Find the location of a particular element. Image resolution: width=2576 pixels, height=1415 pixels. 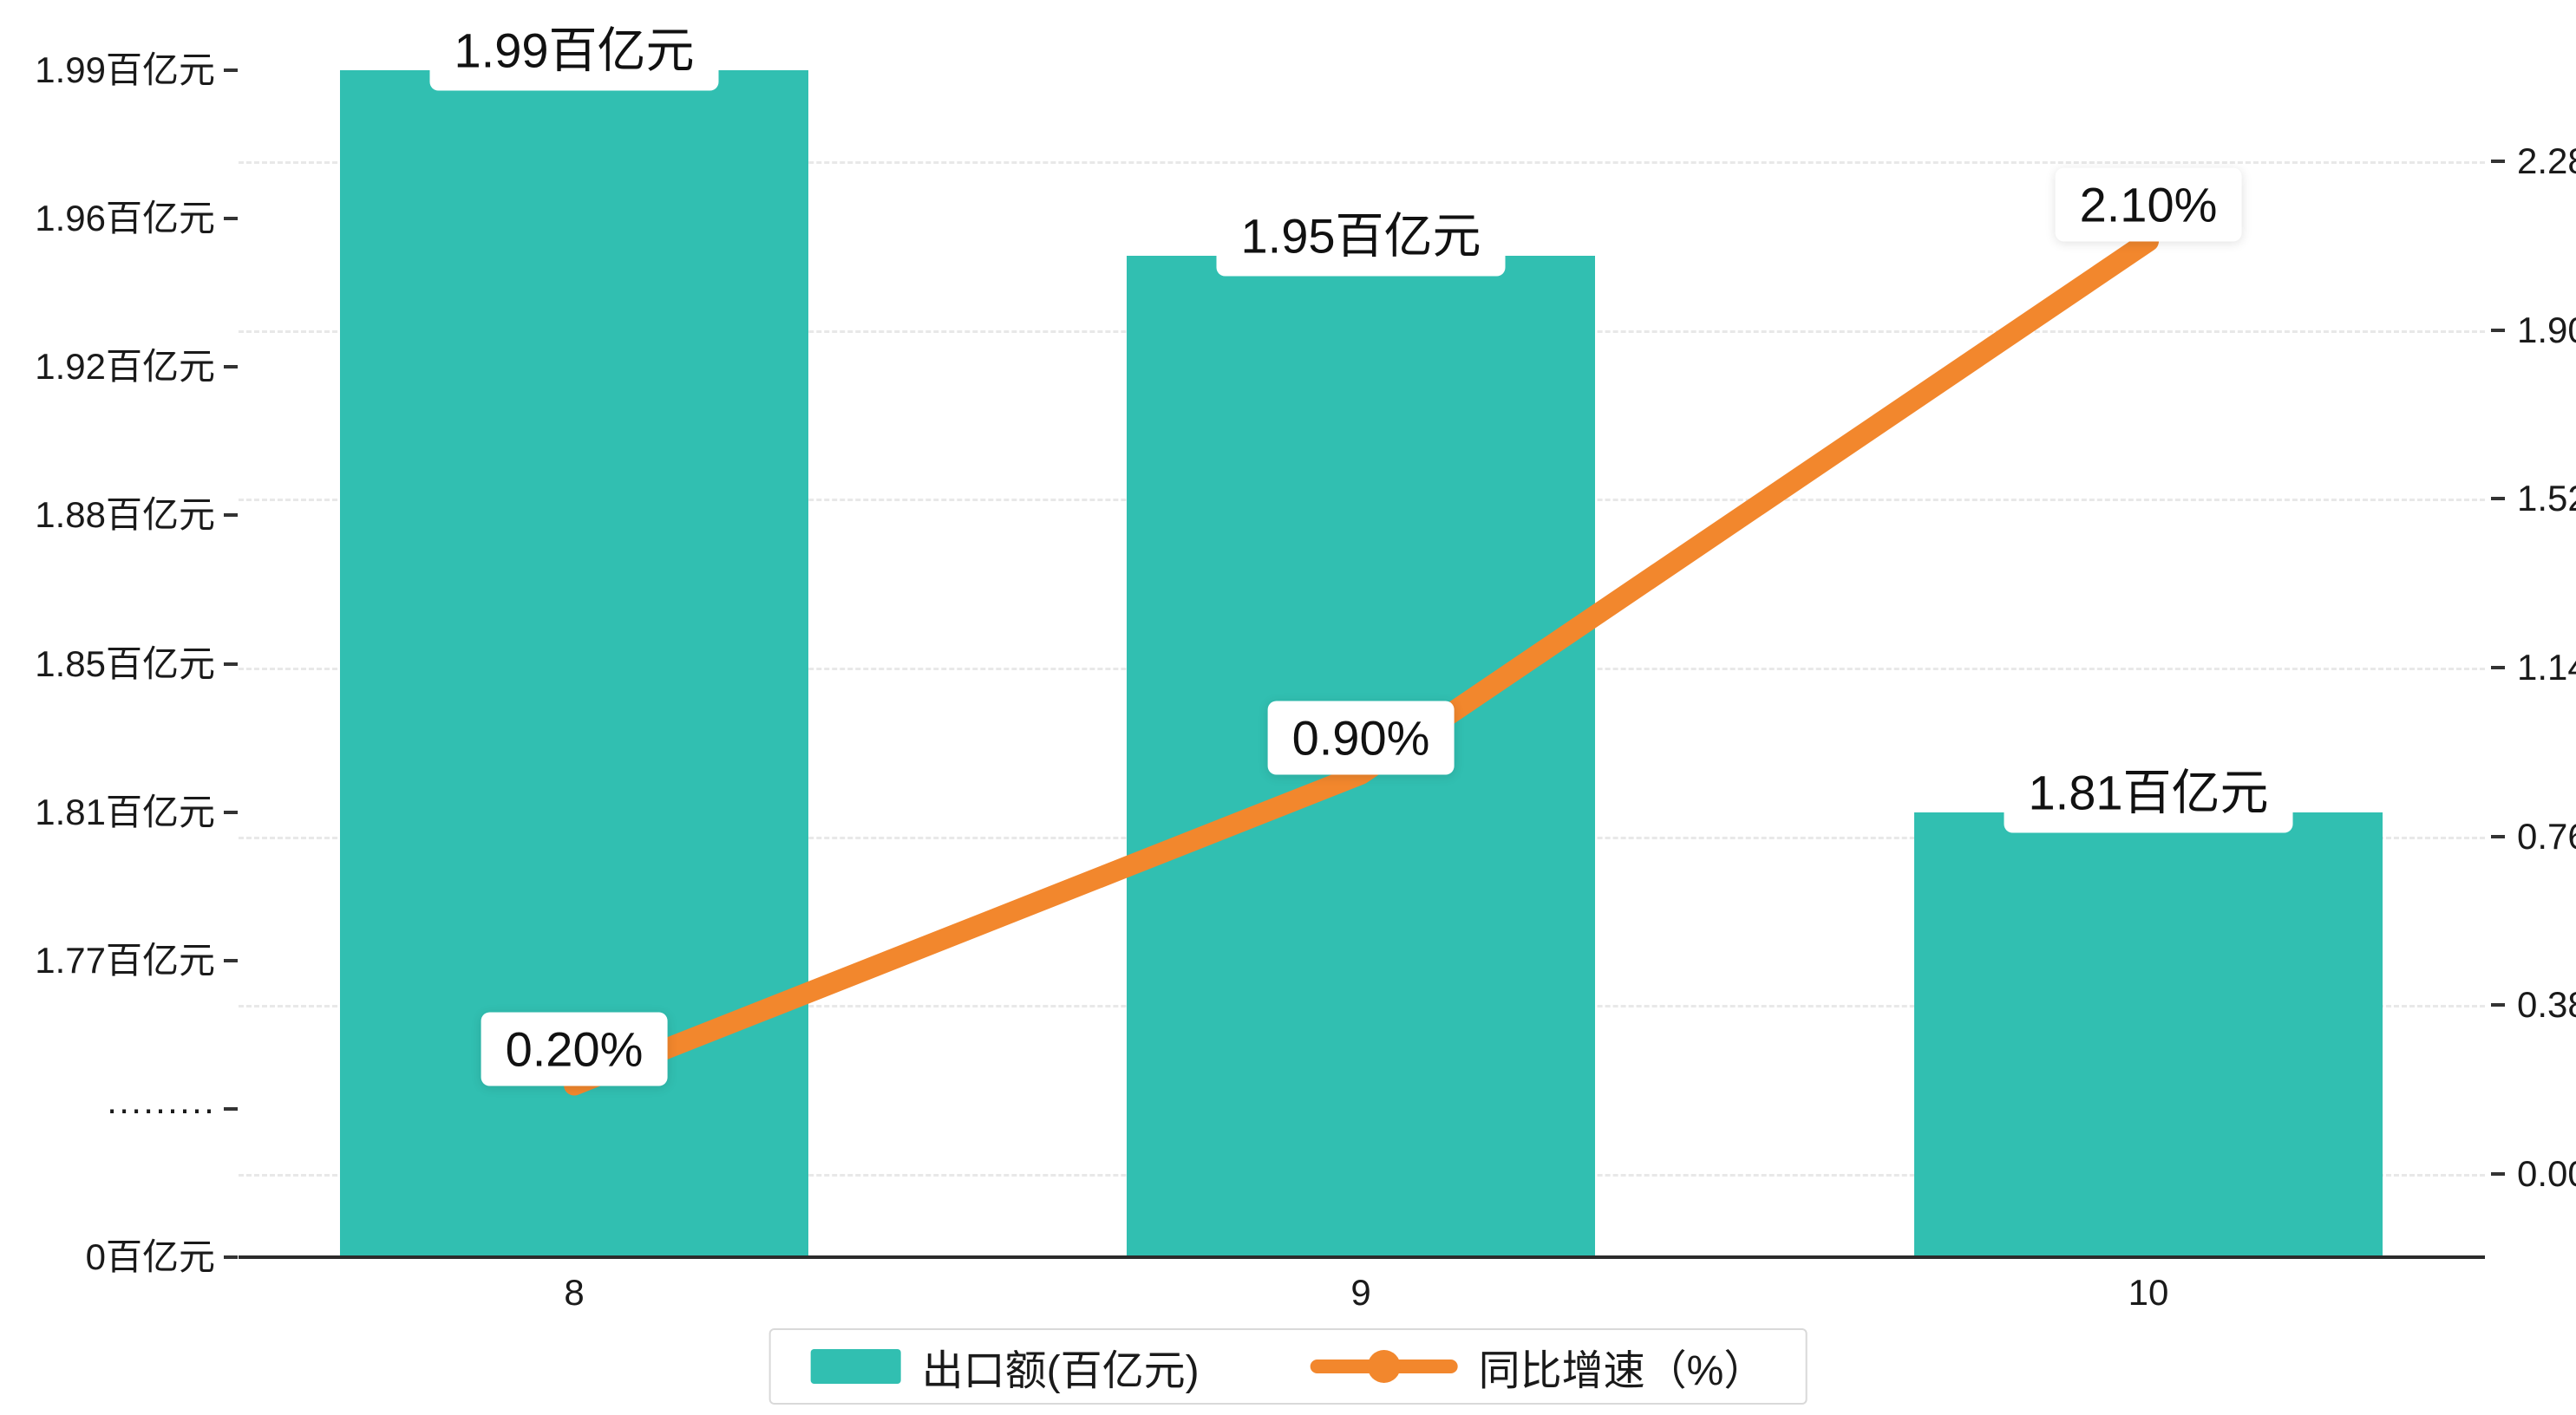

left-axis-tick-label: 1.96百亿元 is located at coordinates (125, 218).